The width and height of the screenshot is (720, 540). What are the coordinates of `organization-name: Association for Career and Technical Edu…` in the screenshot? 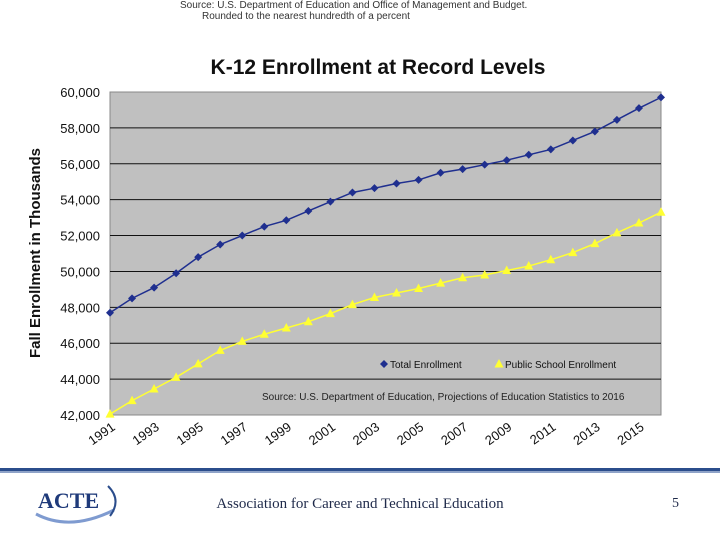 It's located at (360, 504).